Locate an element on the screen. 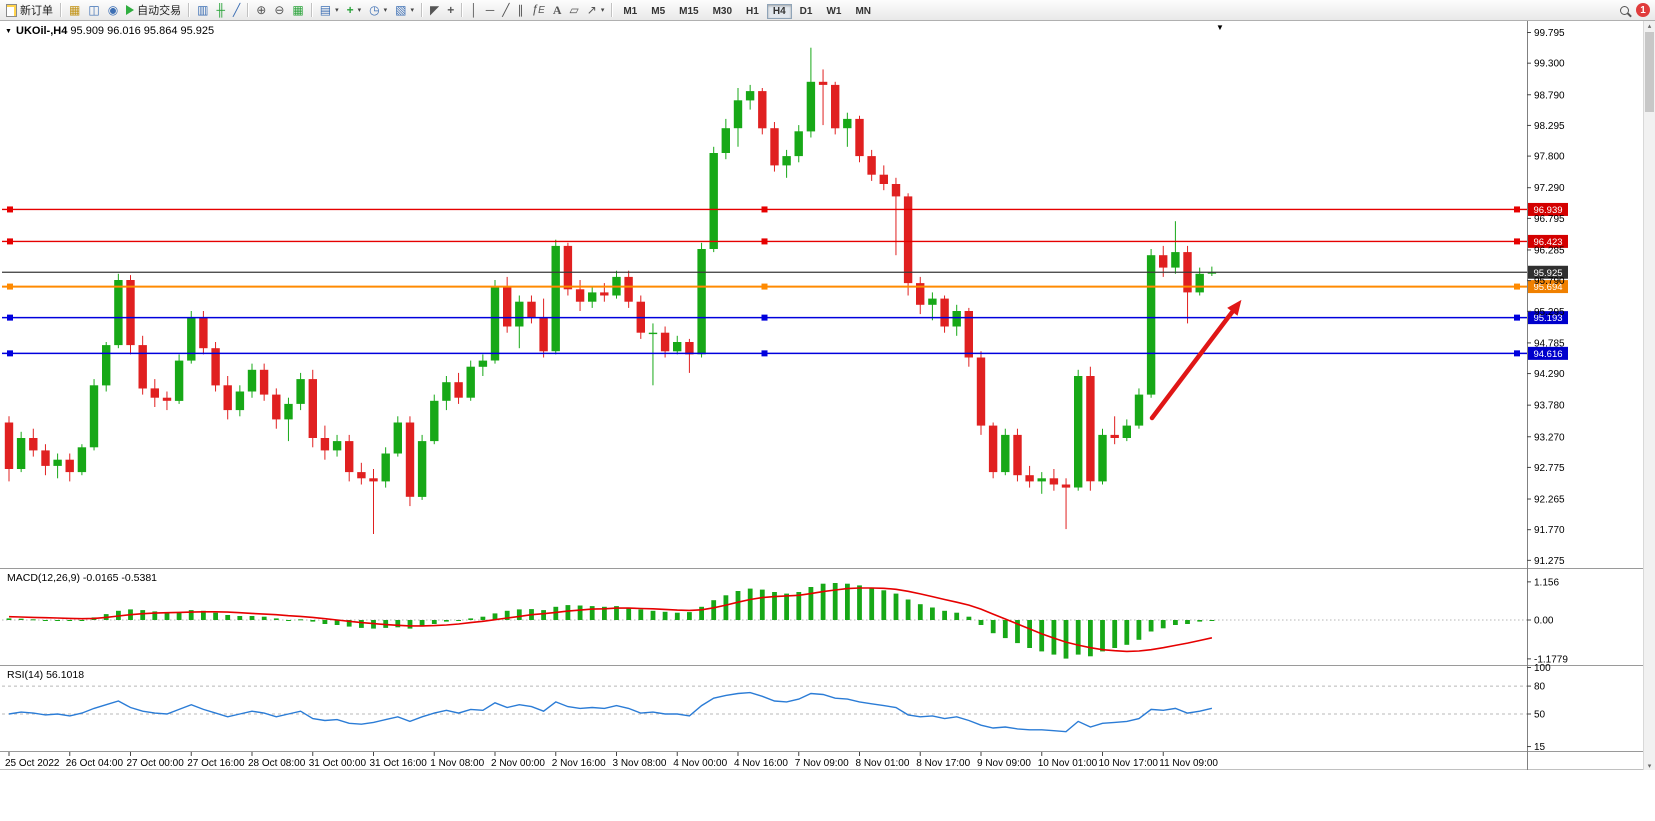  shapes-icon: ↗ is located at coordinates (591, 10).